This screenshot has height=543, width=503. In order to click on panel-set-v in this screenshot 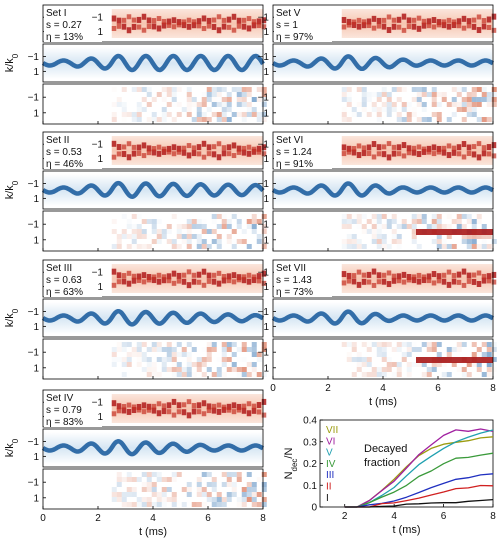, I will do `click(384, 65)`.